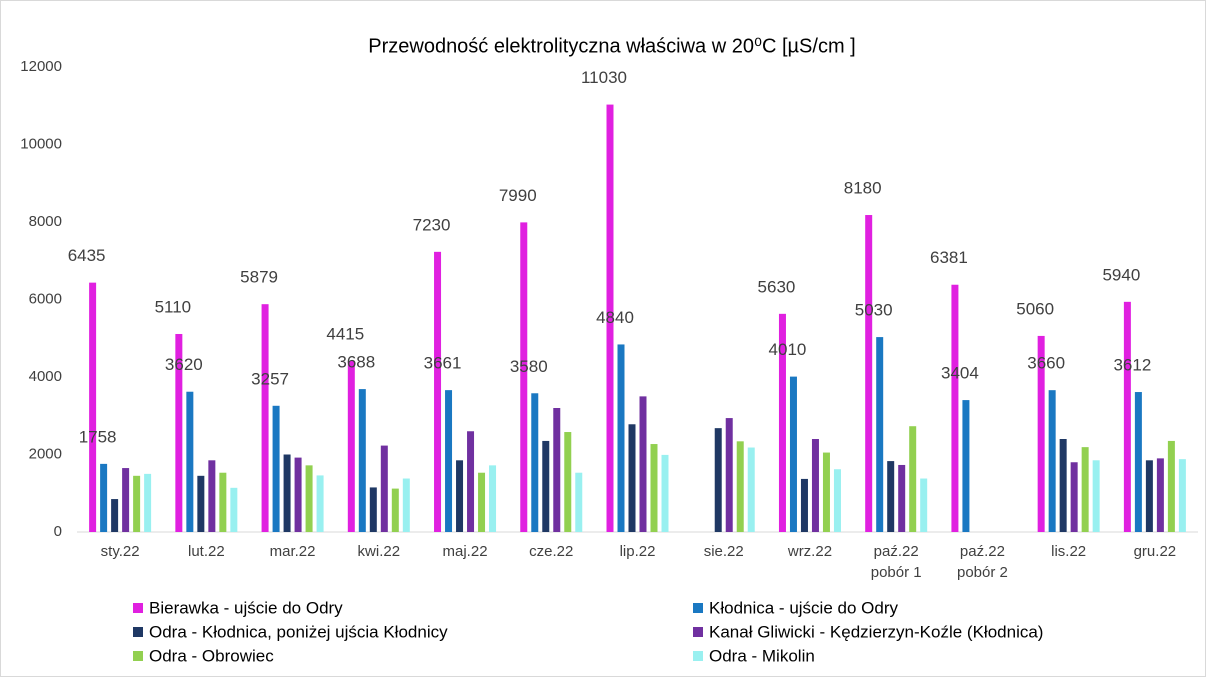 The height and width of the screenshot is (677, 1206). I want to click on y-tick-label: 12000, so click(41, 66).